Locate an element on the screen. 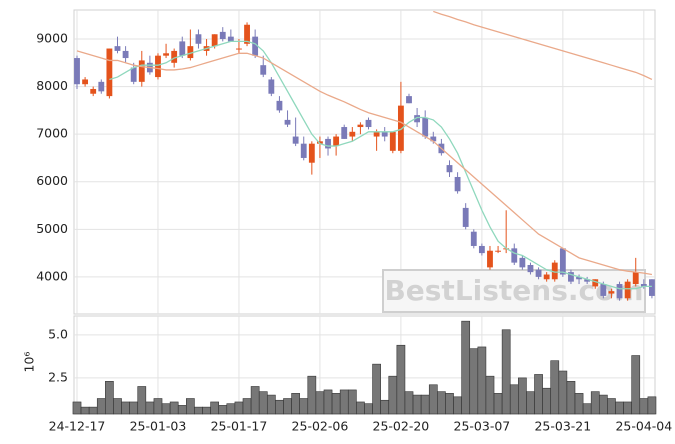  y-tick-label: 5000 is located at coordinates (52, 228).